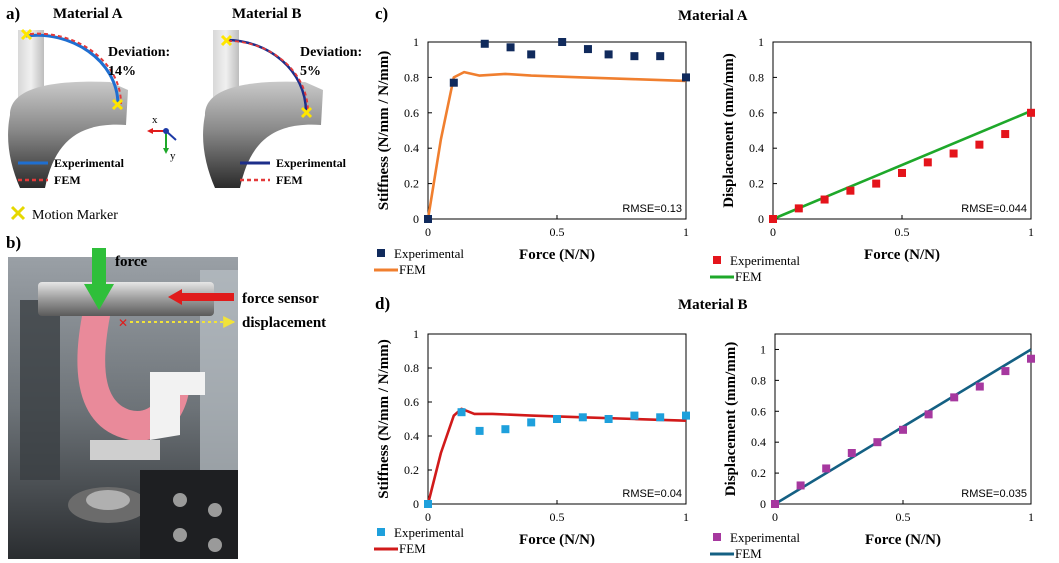  I want to click on legend-experimental-a: Experimental, so click(89, 163).